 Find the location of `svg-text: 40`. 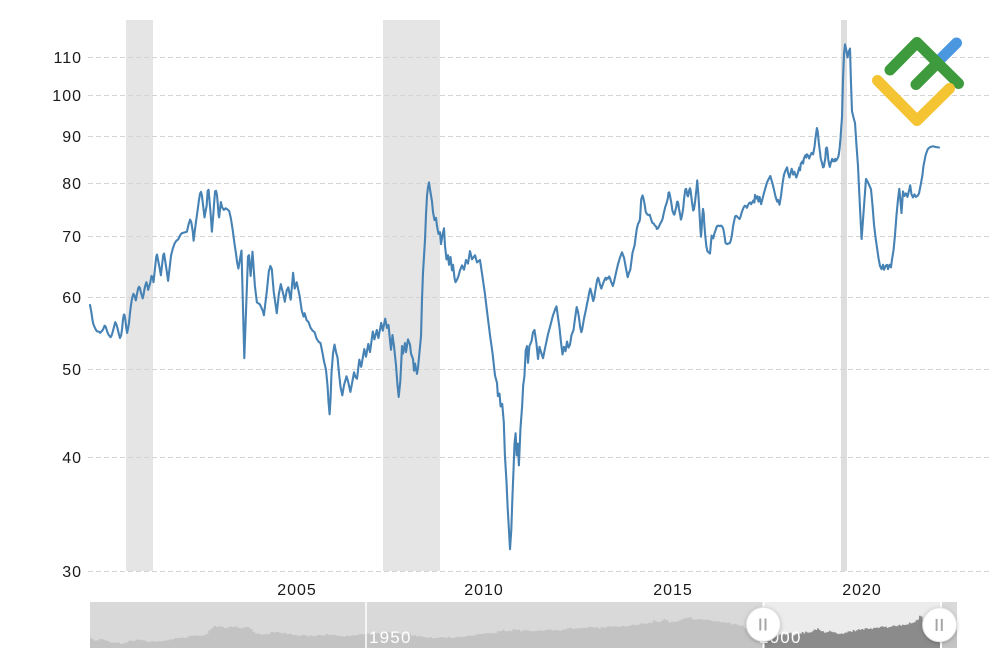

svg-text: 40 is located at coordinates (72, 458).